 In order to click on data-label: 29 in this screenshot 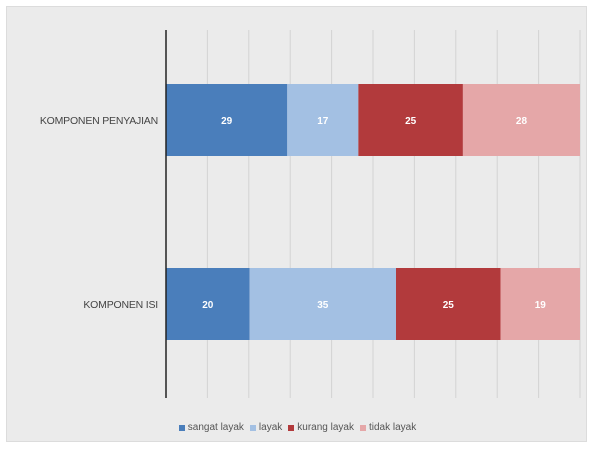, I will do `click(227, 121)`.